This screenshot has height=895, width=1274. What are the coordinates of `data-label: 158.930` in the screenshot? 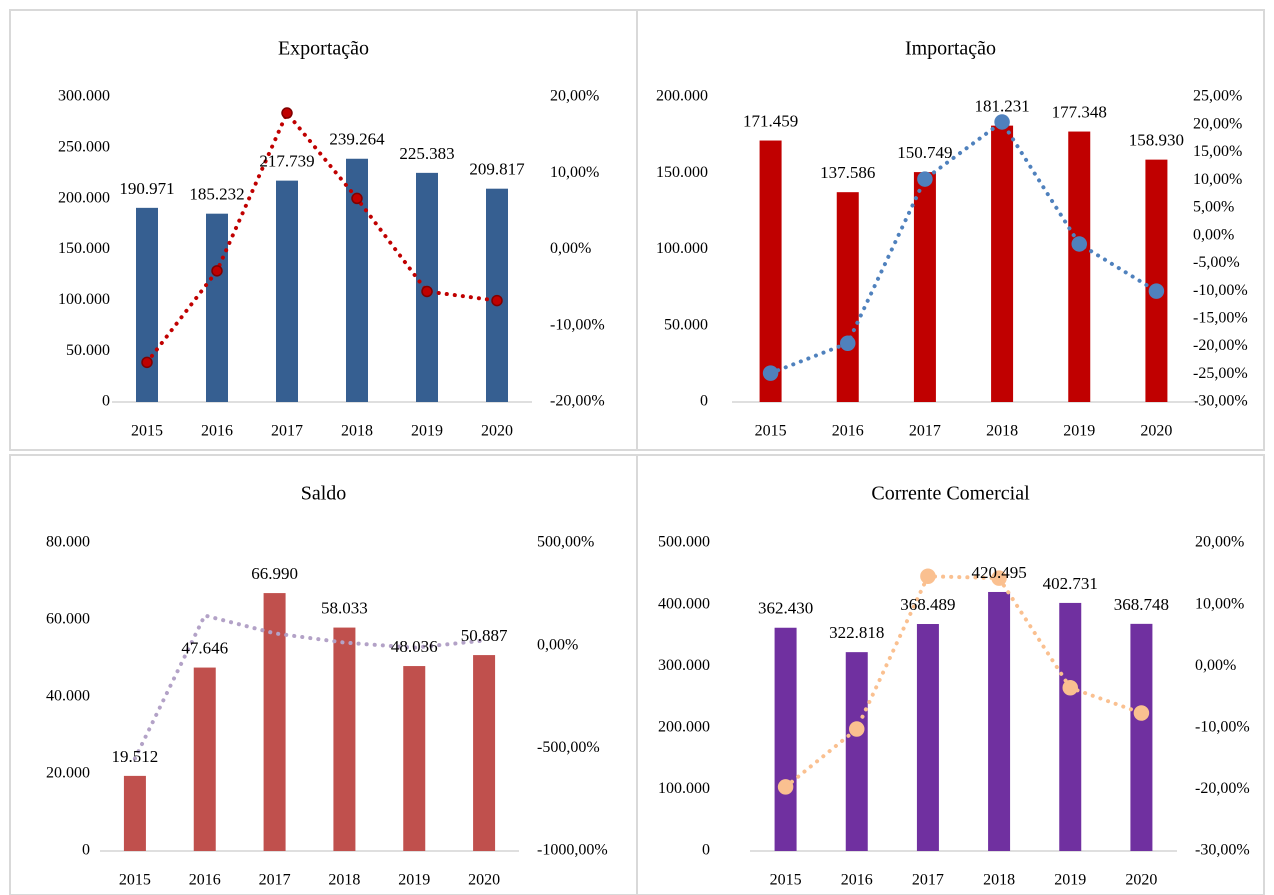 It's located at (1156, 140).